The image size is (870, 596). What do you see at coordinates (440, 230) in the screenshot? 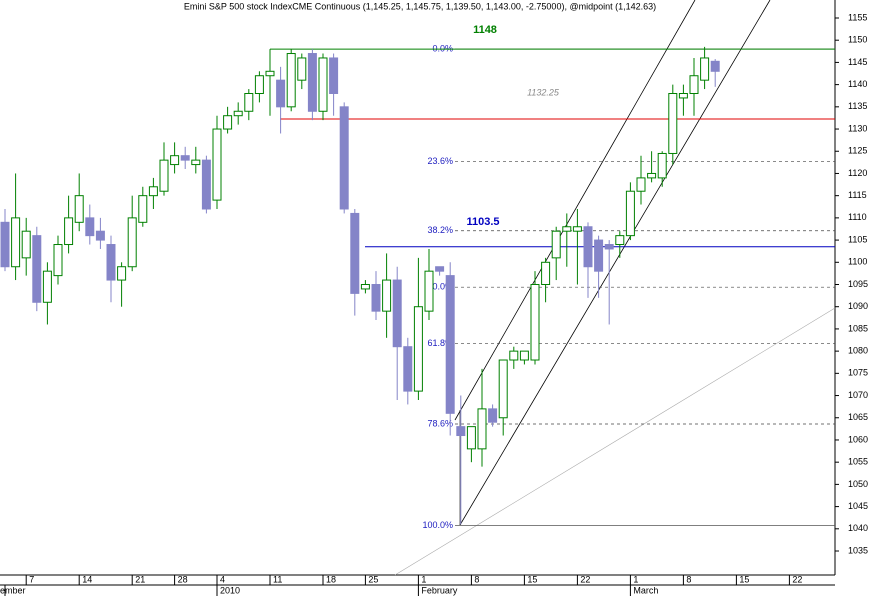
I see `fib-label: 38.2%` at bounding box center [440, 230].